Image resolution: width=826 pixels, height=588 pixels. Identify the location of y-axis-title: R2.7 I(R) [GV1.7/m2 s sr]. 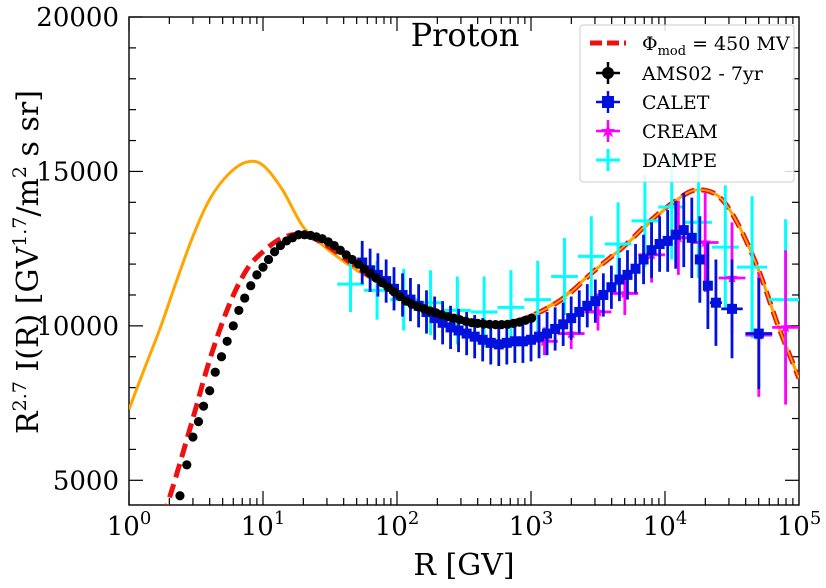
(27, 262).